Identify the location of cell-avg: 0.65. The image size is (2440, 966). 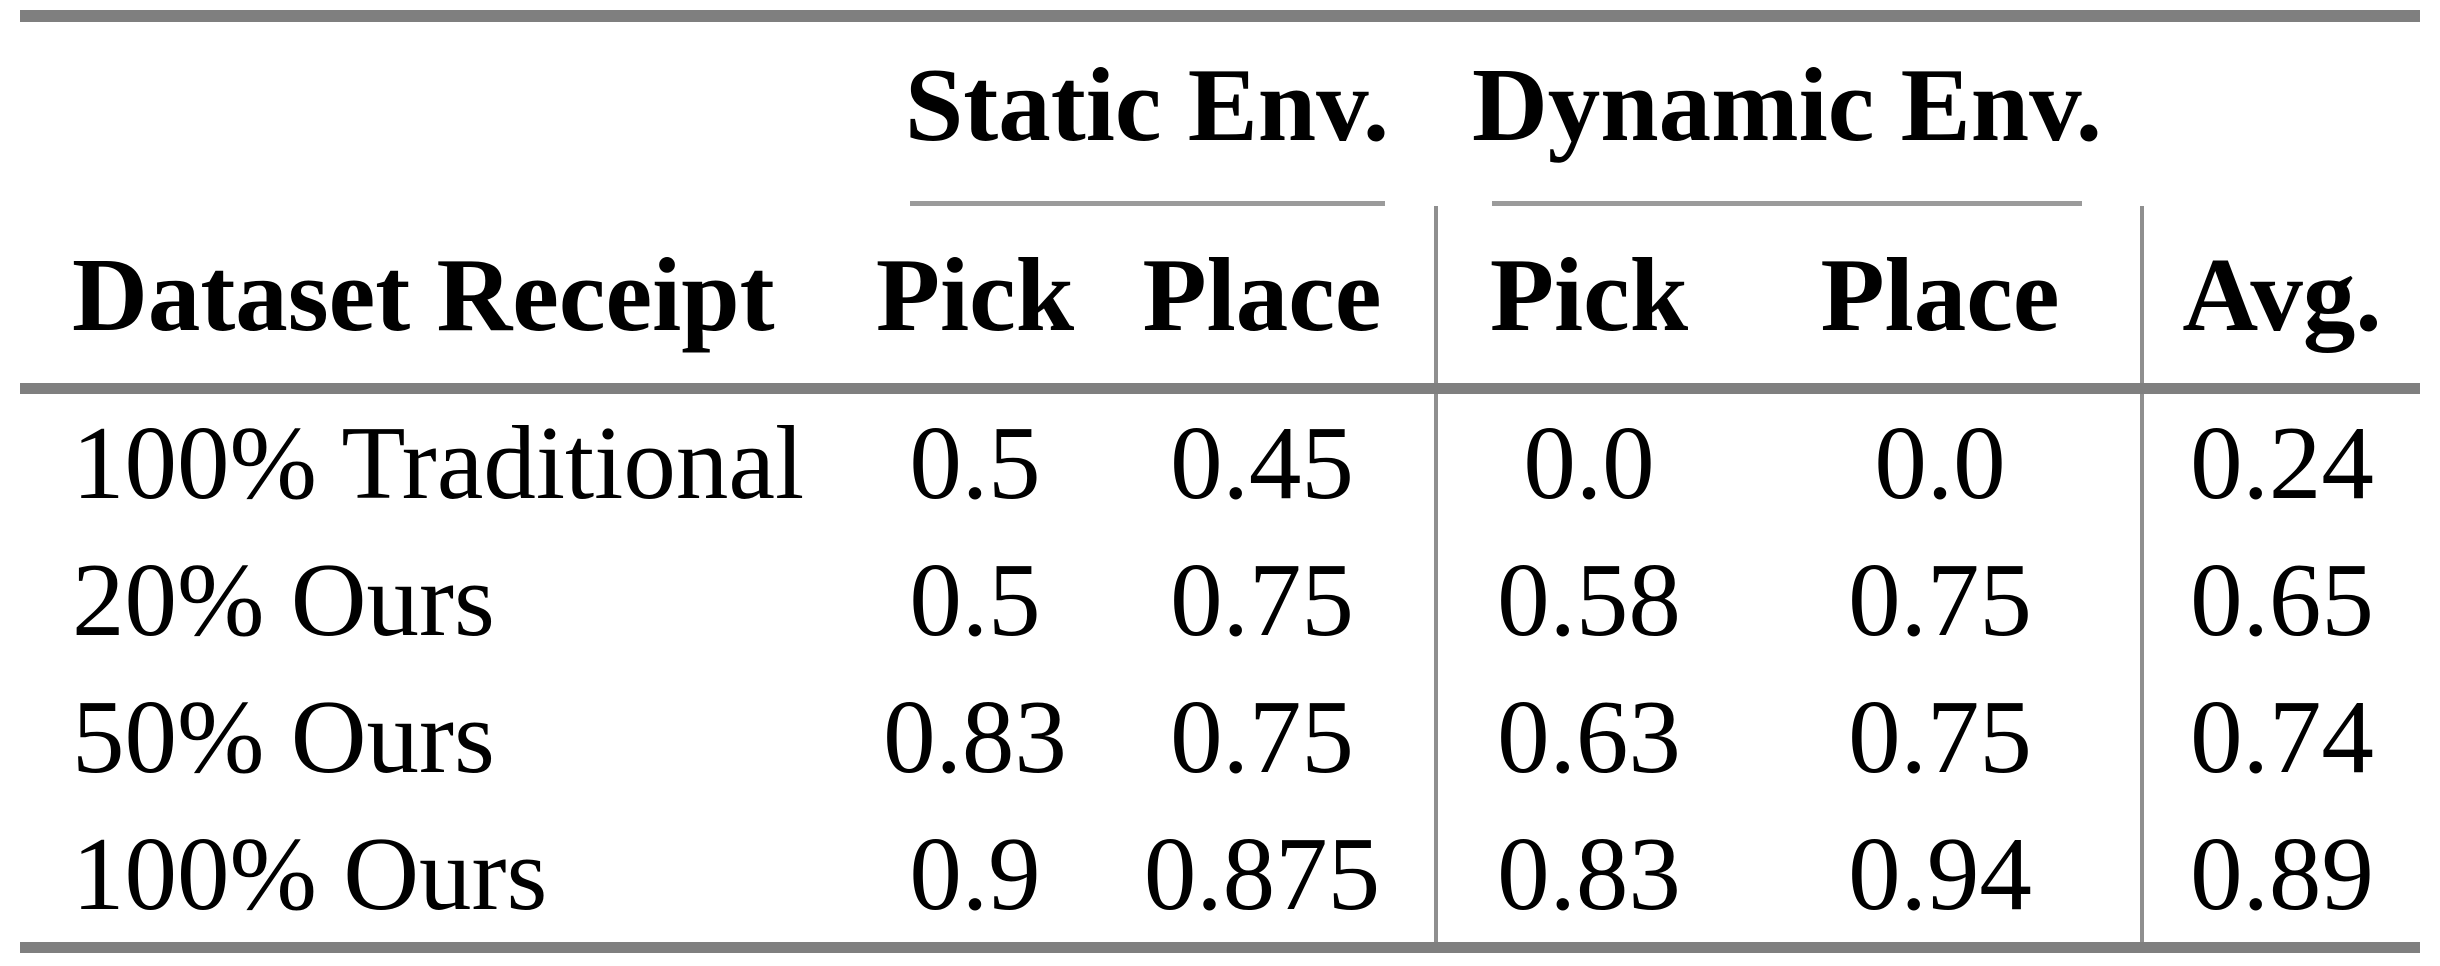
(2280, 599).